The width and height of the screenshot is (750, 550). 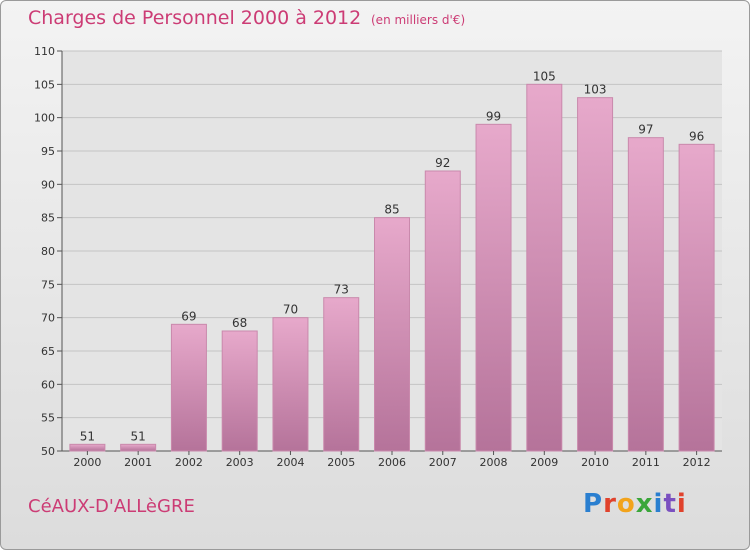 I want to click on y-tick-label: 110, so click(x=44, y=51).